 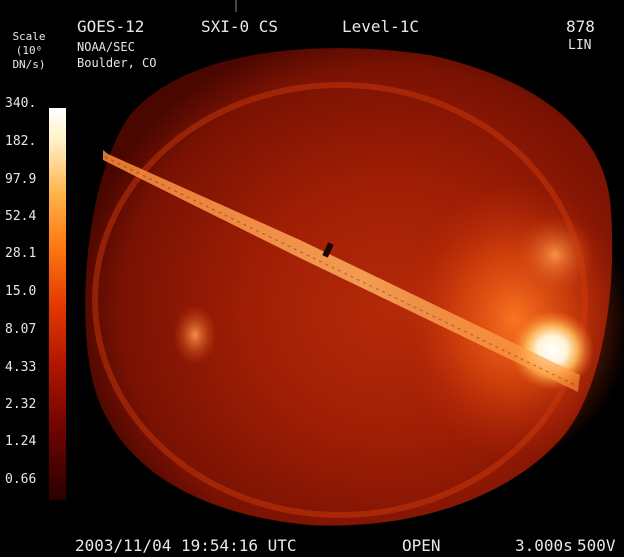 I want to click on scale-tick-label: 97.9, so click(x=21, y=179).